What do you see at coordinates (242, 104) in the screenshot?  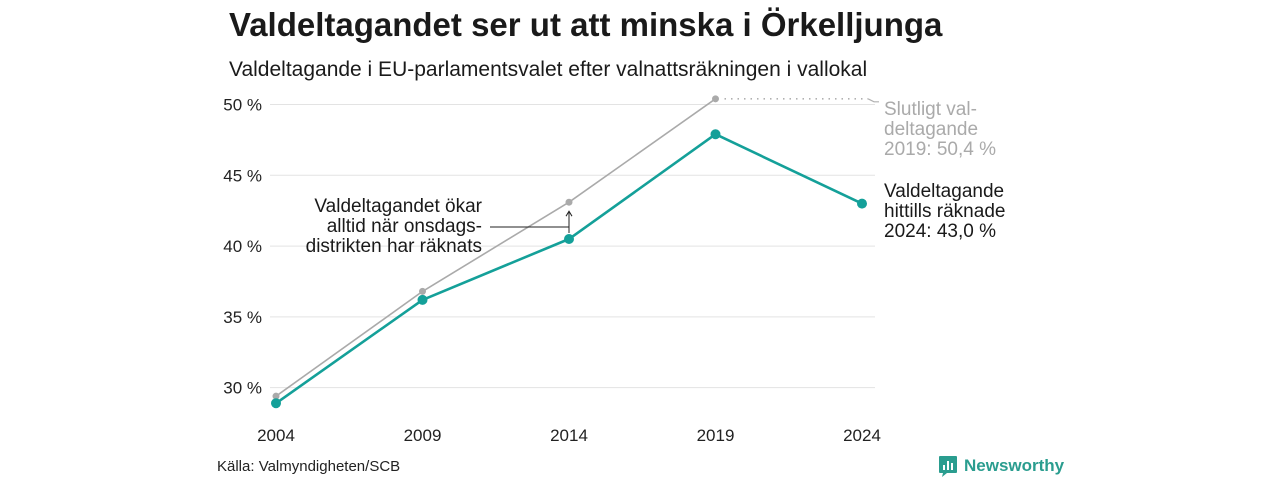 I see `y-tick-label: 50 %` at bounding box center [242, 104].